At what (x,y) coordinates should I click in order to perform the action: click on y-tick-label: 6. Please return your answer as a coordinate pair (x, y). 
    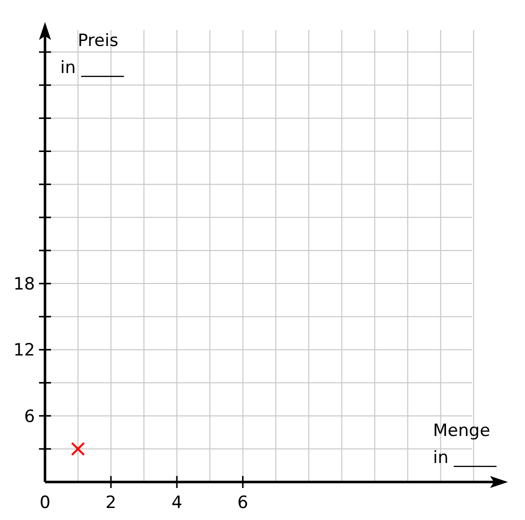
    Looking at the image, I should click on (29, 416).